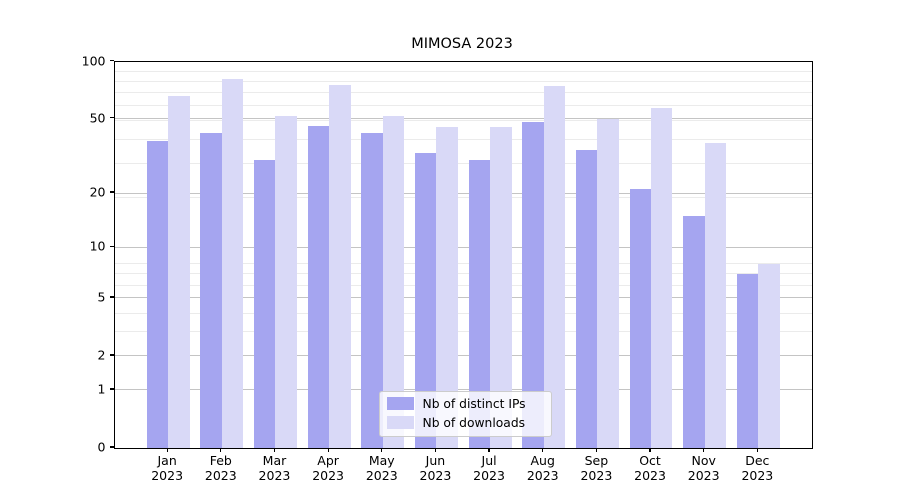  Describe the element at coordinates (97, 192) in the screenshot. I see `y-tick-label-20: 20` at that location.